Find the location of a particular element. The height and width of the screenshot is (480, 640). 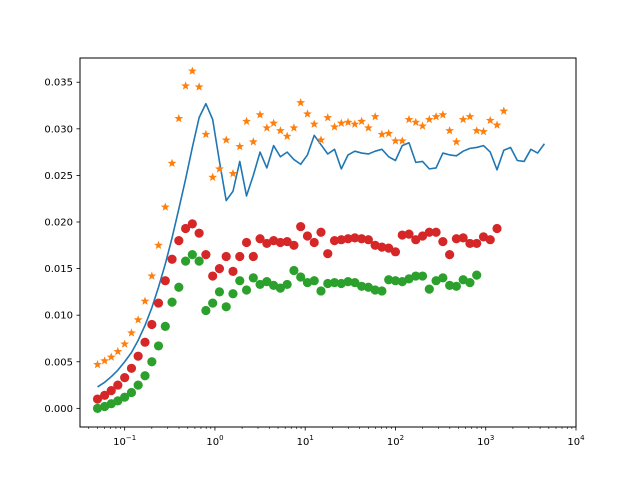

y-axis: 0.000 0.005 0.010 0.015 0.020 0.025 0.030 0.035 is located at coordinates (62, 246).